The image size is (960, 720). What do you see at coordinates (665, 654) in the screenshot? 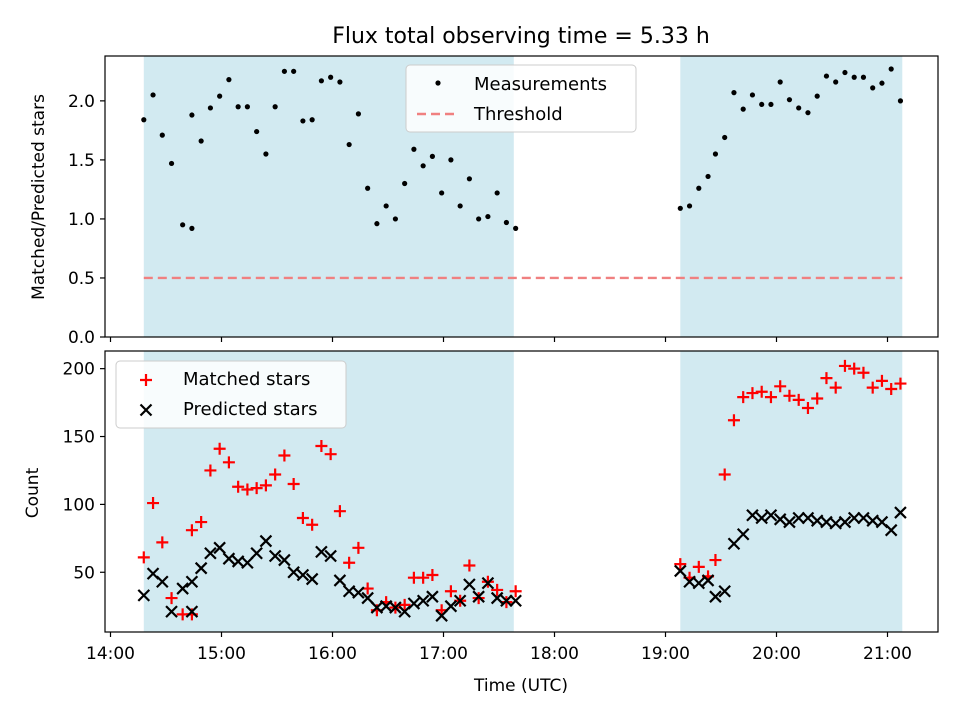
I see `time-x-tick-label: 19:00` at bounding box center [665, 654].